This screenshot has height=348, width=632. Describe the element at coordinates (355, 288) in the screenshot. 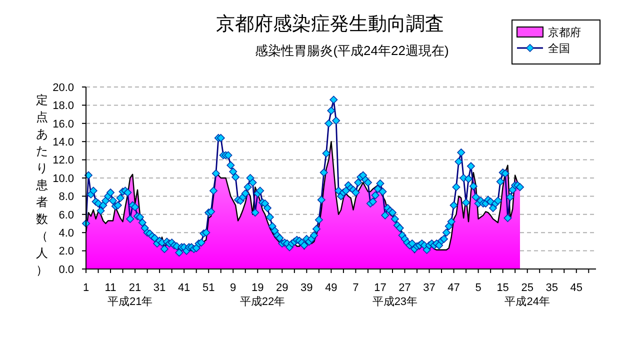

I see `x-tick-label: 7` at that location.